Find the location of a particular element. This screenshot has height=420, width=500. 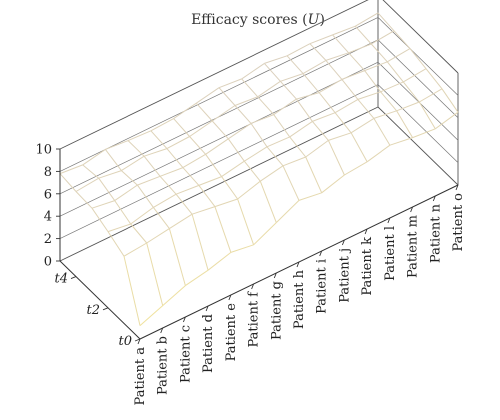

time-axis-line is located at coordinates (100, 300).